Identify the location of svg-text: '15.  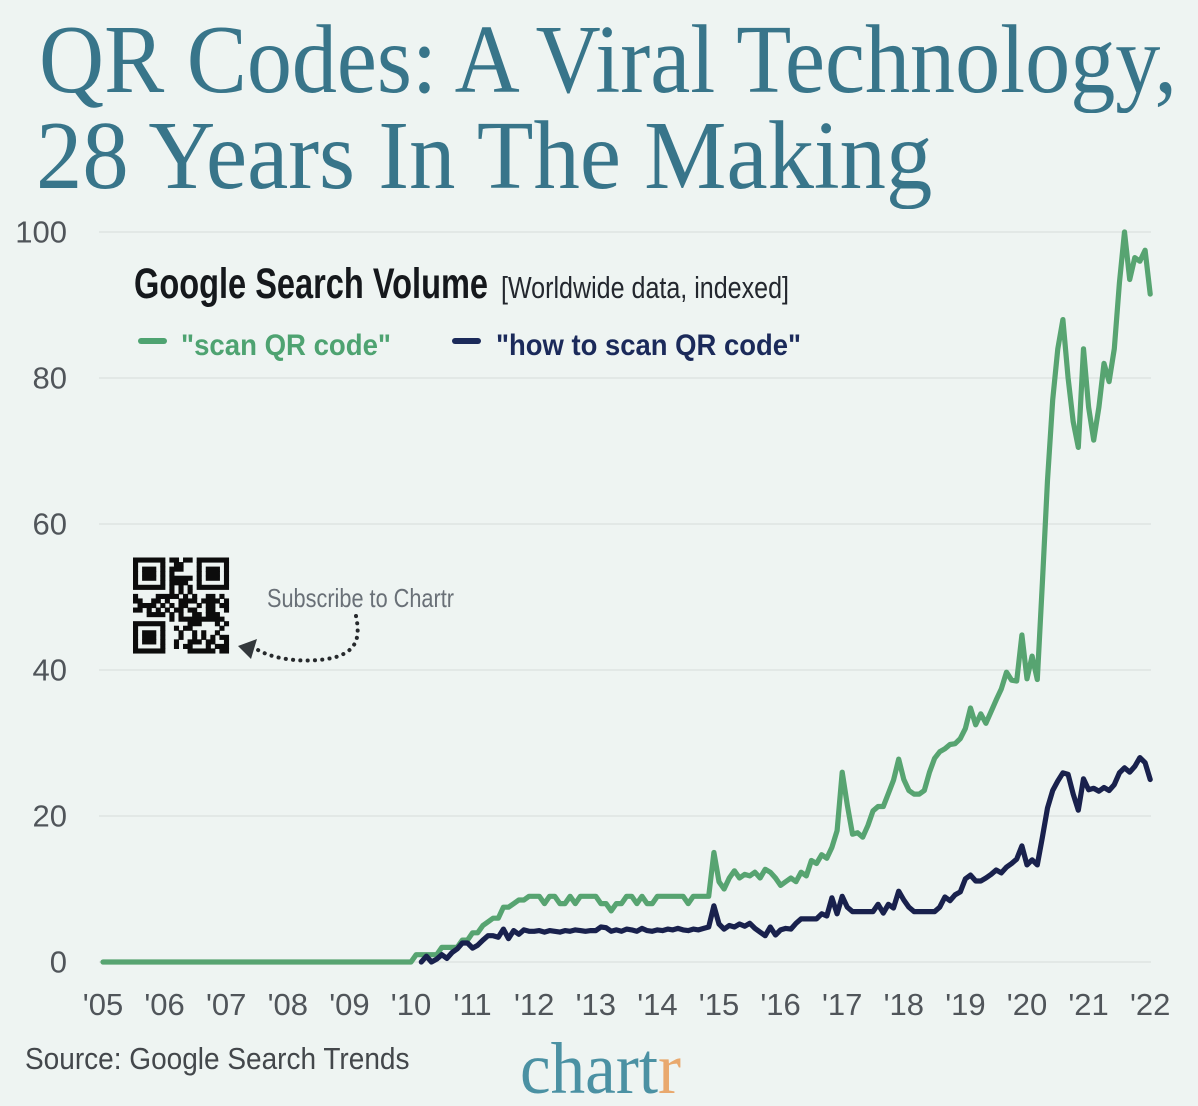
(719, 1004).